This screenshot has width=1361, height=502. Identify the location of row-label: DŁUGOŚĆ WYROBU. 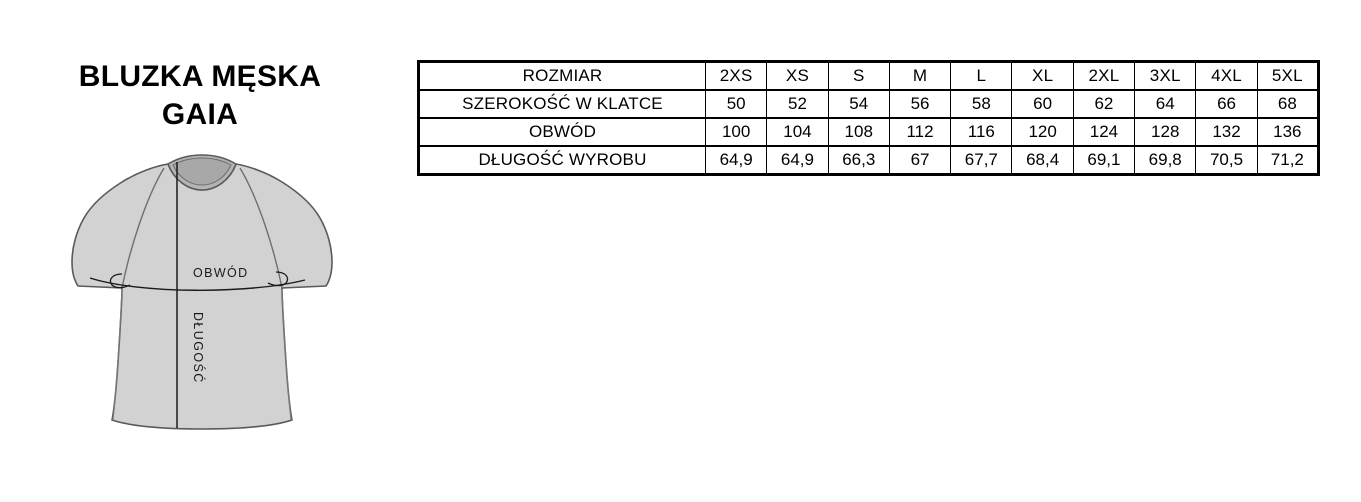
(562, 160).